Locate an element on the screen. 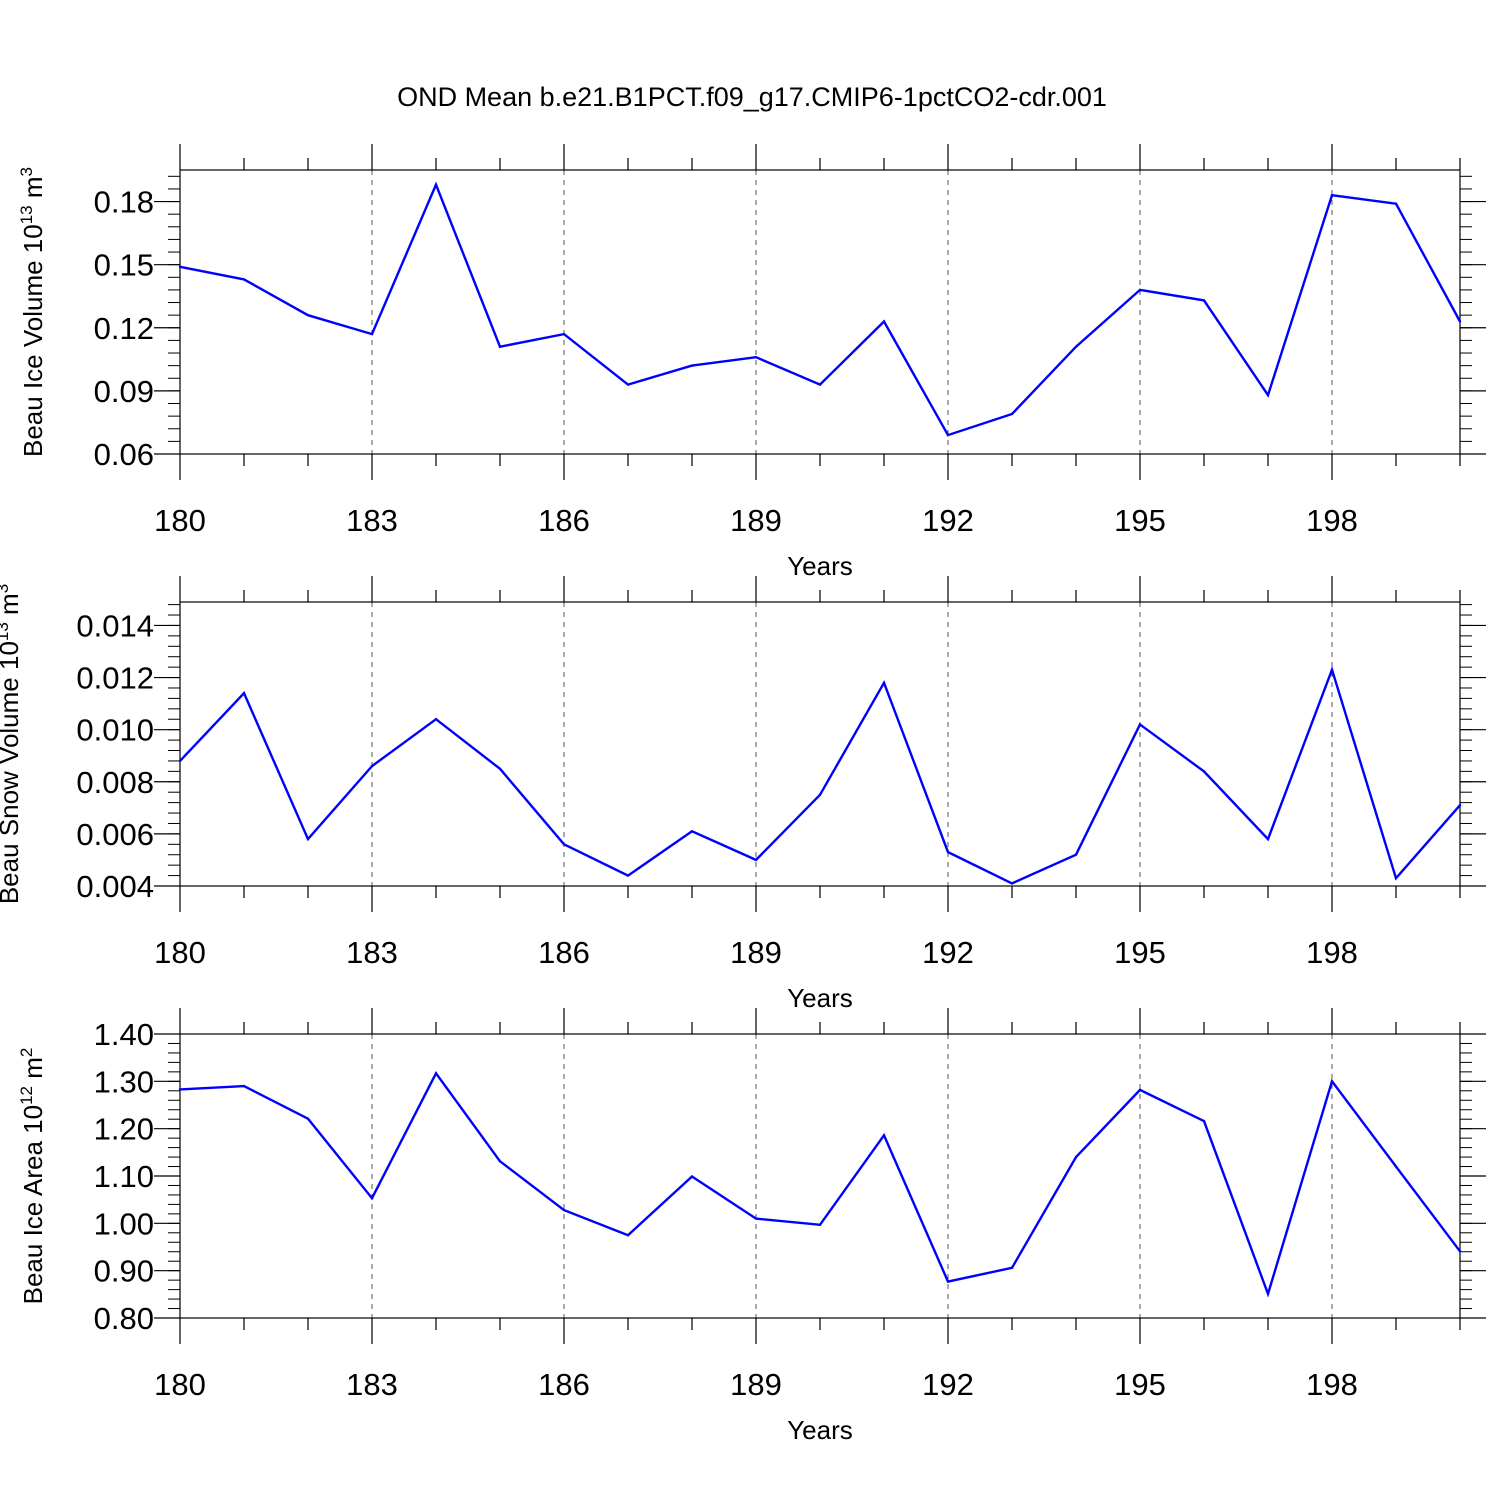  y-tick-label: 1.20 is located at coordinates (124, 1129).